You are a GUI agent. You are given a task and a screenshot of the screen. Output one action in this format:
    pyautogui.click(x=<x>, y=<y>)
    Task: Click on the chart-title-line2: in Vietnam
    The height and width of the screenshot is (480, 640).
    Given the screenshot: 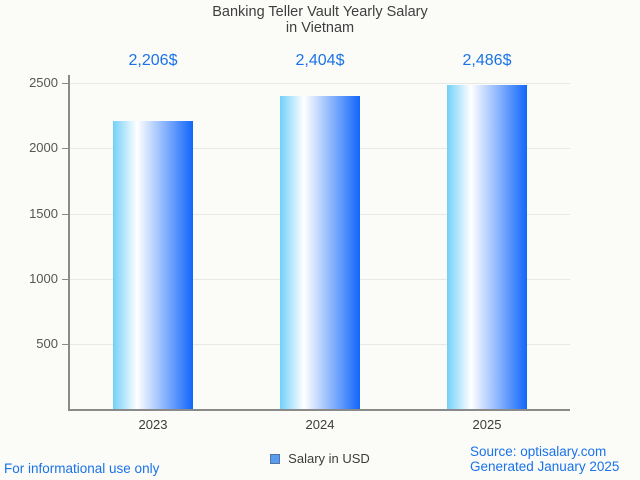 What is the action you would take?
    pyautogui.click(x=320, y=28)
    